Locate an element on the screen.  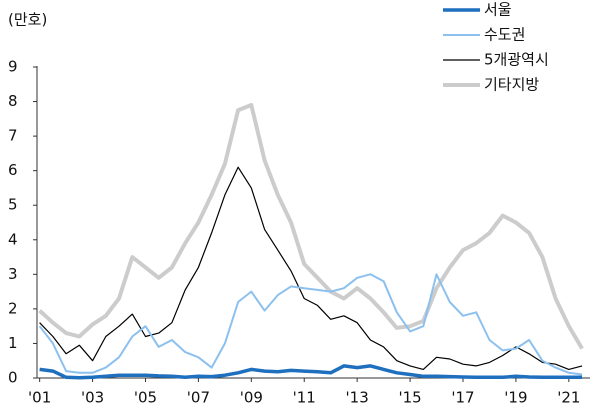
x-tick-label: '19 is located at coordinates (515, 398).